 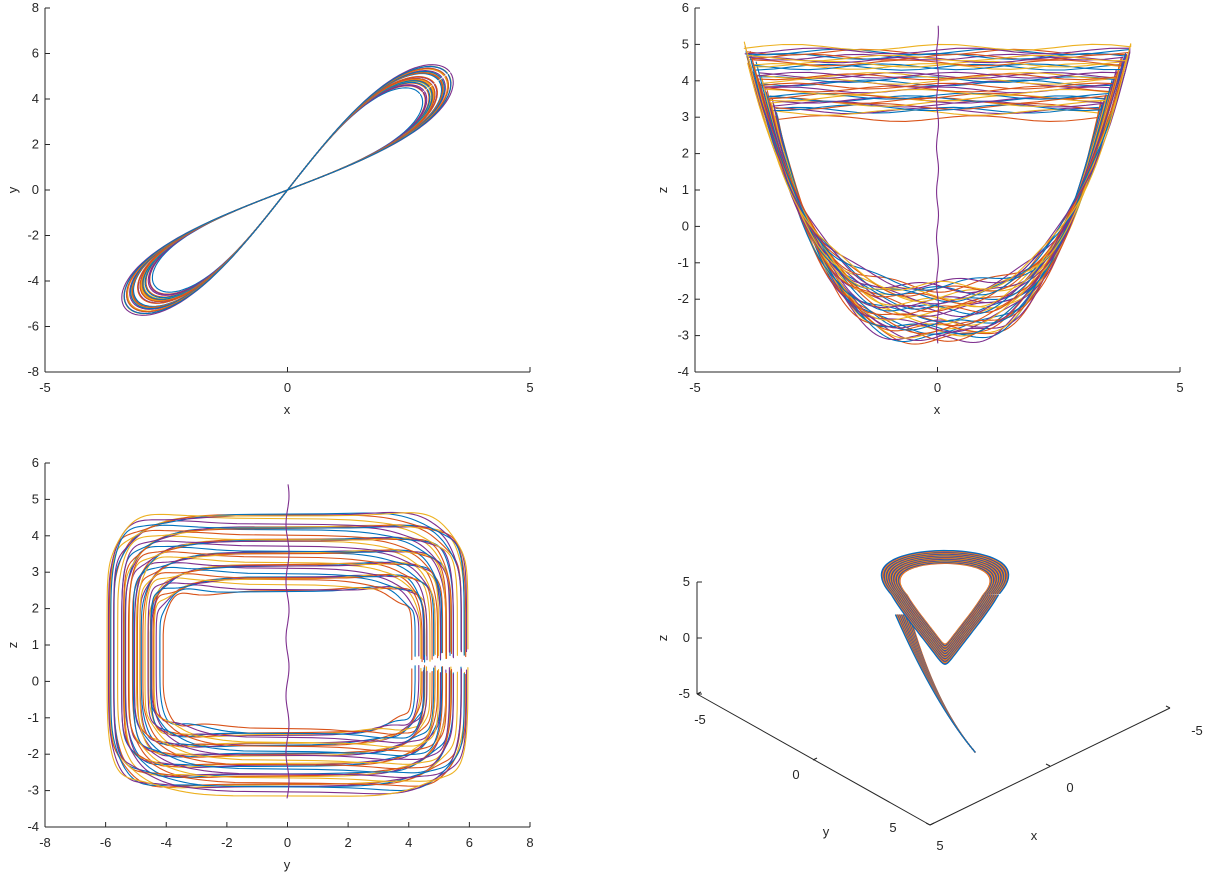 I want to click on x-tick-label: 2, so click(x=348, y=842).